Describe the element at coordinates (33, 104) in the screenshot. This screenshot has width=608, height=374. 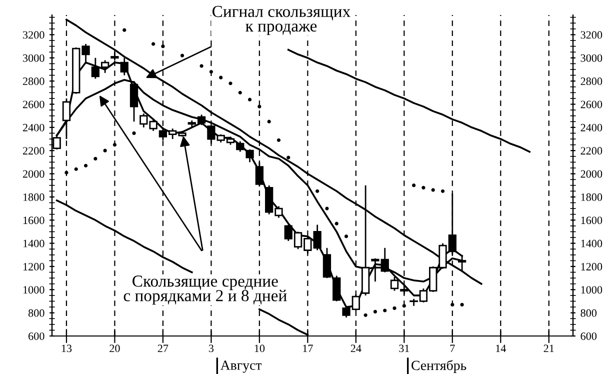
I see `y-tick-label: 2600` at that location.